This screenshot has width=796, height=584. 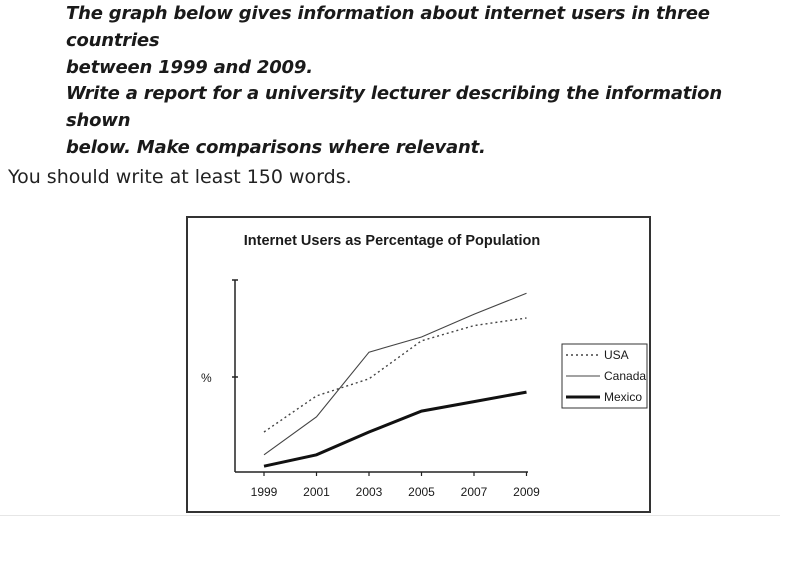 What do you see at coordinates (390, 515) in the screenshot?
I see `divider` at bounding box center [390, 515].